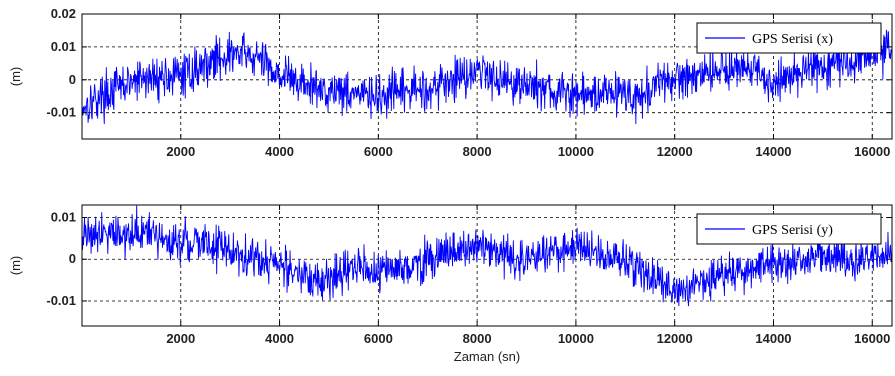 This screenshot has height=376, width=895. What do you see at coordinates (792, 230) in the screenshot?
I see `legend-label: GPS Serisi (y)` at bounding box center [792, 230].